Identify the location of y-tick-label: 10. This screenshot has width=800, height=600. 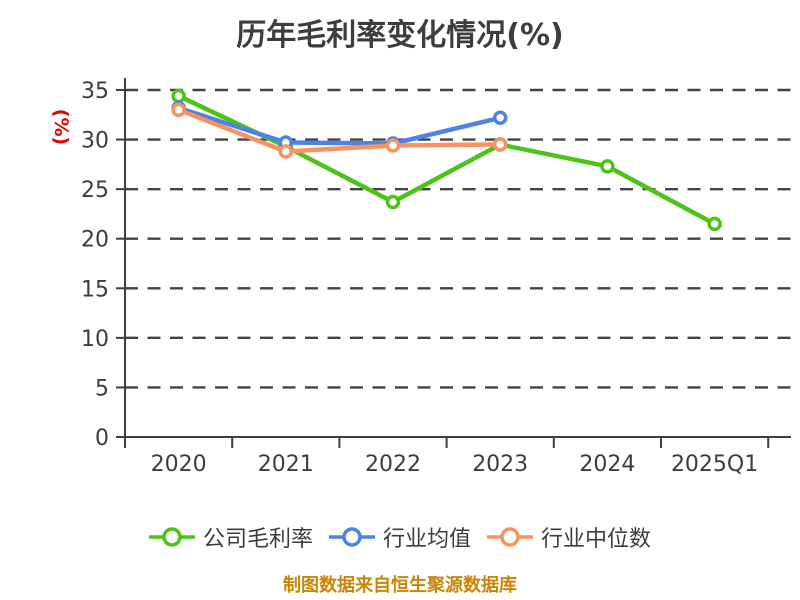
(95, 339).